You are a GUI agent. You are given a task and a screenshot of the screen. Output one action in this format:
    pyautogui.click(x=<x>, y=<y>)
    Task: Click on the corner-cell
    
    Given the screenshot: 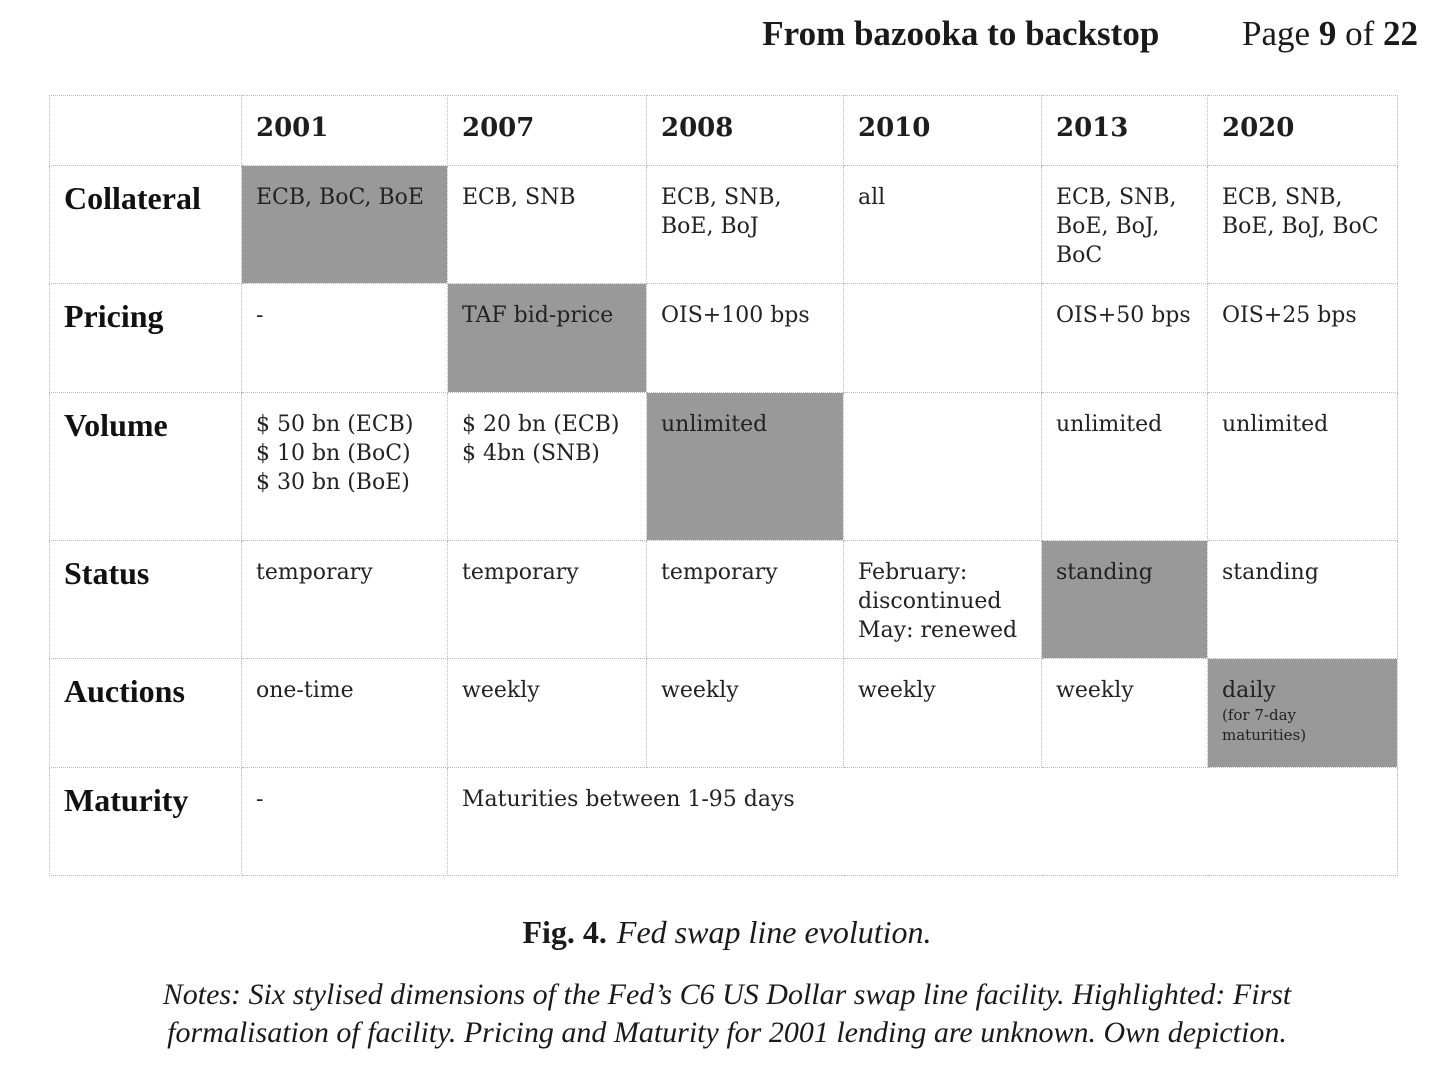 What is the action you would take?
    pyautogui.click(x=145, y=130)
    